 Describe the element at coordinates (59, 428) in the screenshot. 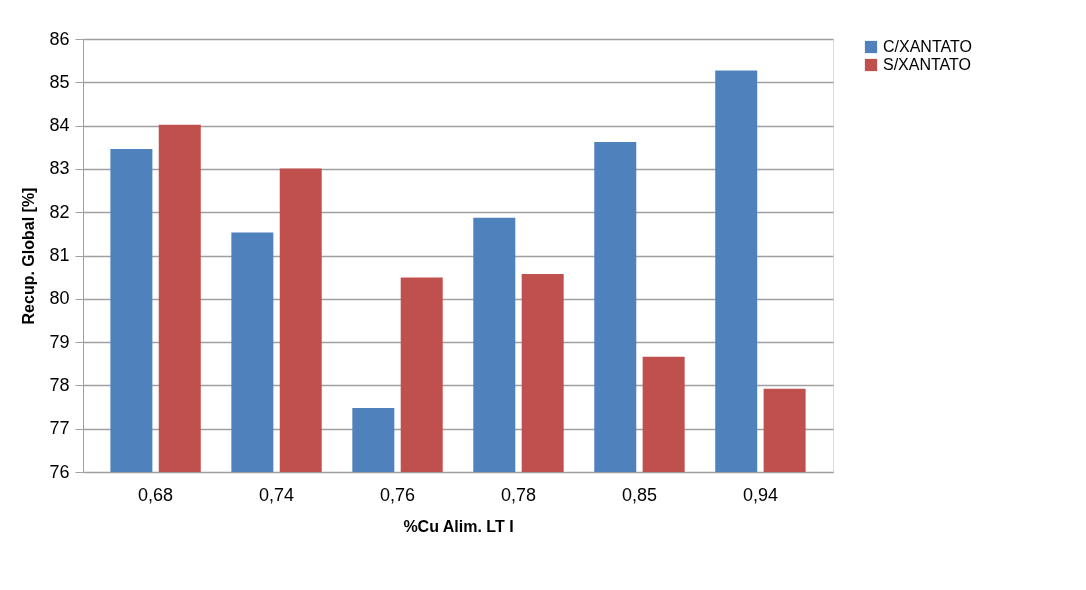

I see `y-tick-label: 77` at that location.